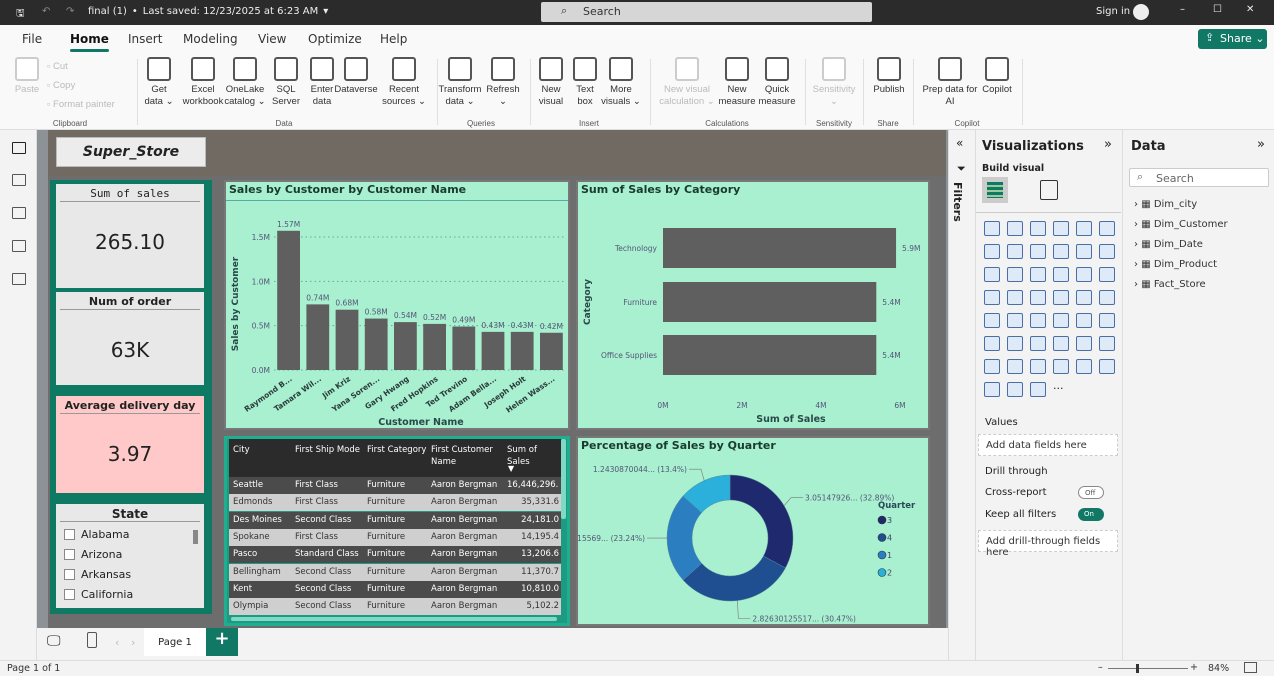  I want to click on file-name: final (1), so click(107, 11).